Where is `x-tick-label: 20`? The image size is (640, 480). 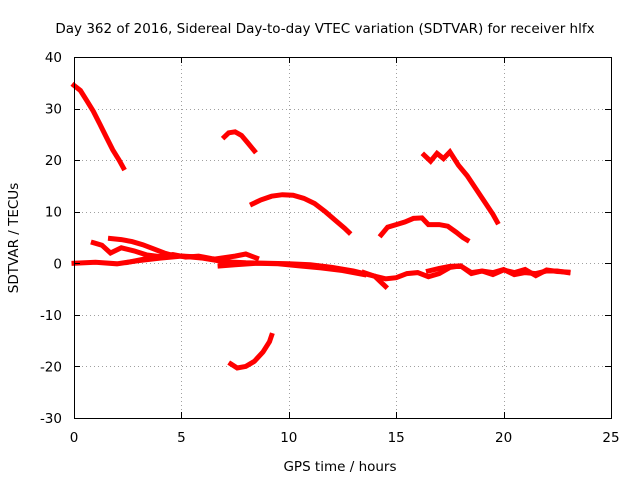 x-tick-label: 20 is located at coordinates (503, 438).